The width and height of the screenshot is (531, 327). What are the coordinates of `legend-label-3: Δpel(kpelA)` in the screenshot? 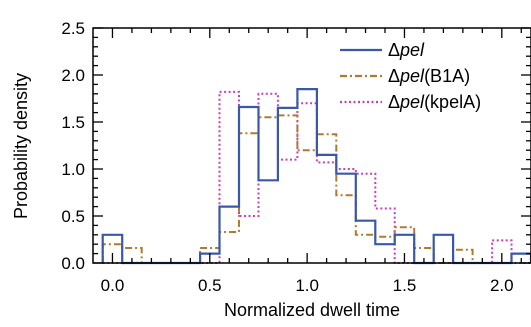 It's located at (434, 102).